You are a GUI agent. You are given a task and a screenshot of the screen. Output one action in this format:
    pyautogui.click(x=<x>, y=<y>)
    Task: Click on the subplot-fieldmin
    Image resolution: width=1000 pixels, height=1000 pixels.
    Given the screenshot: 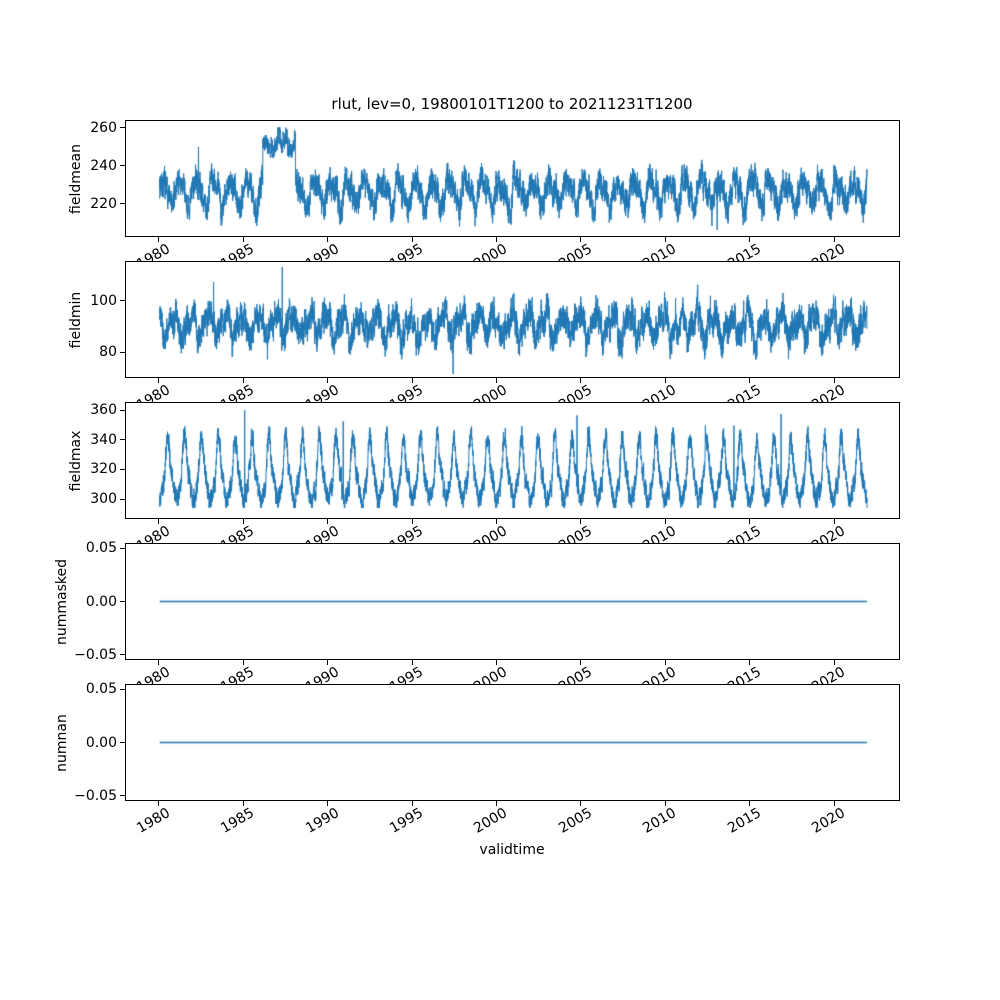 What is the action you would take?
    pyautogui.click(x=512, y=319)
    